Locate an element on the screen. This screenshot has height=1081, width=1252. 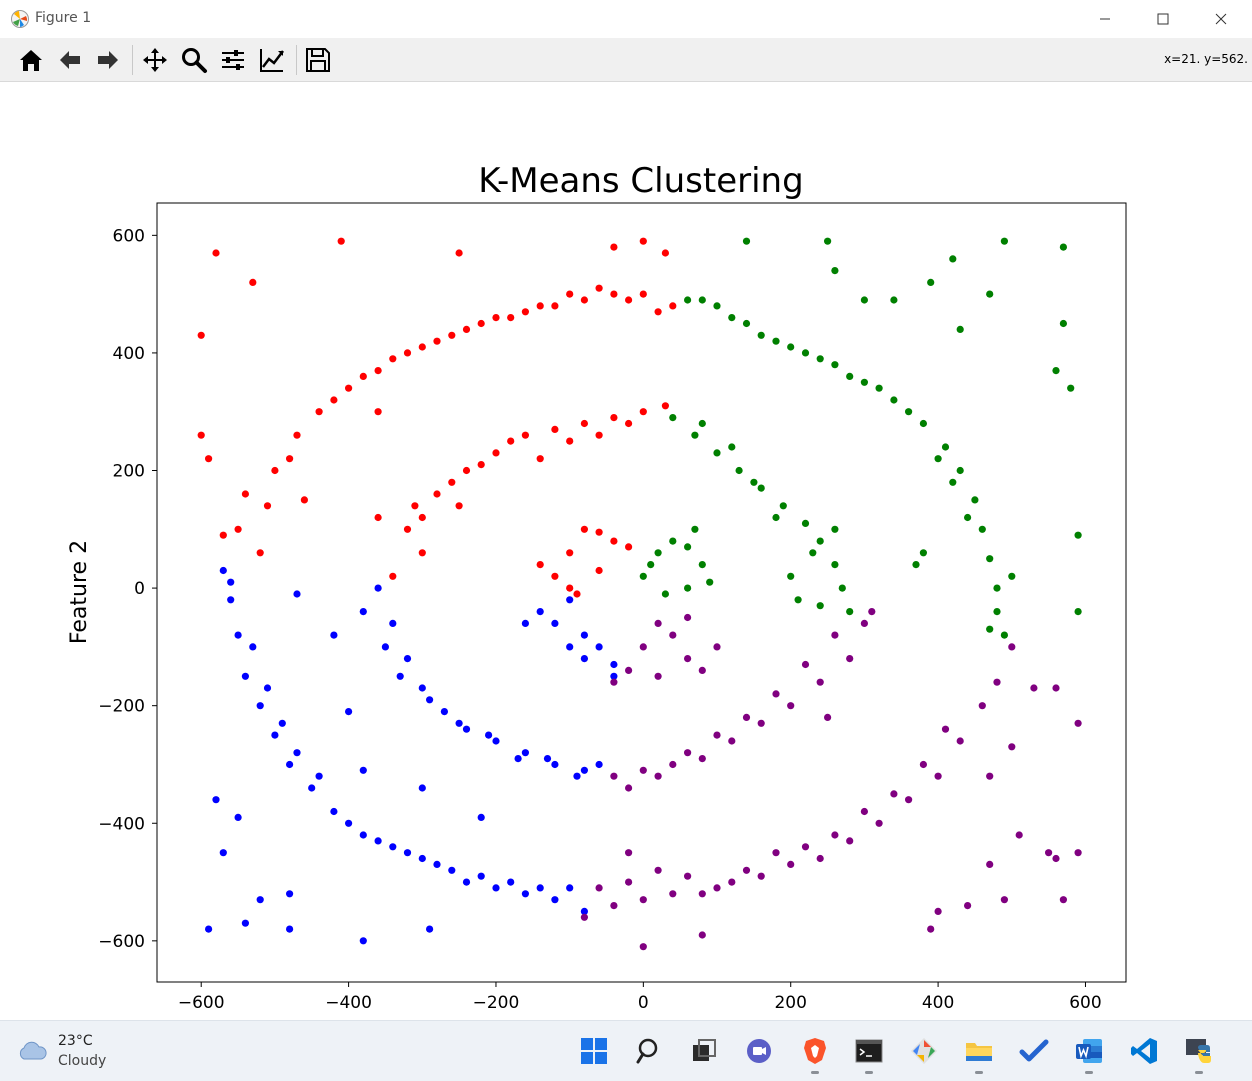
save-button is located at coordinates (318, 60).